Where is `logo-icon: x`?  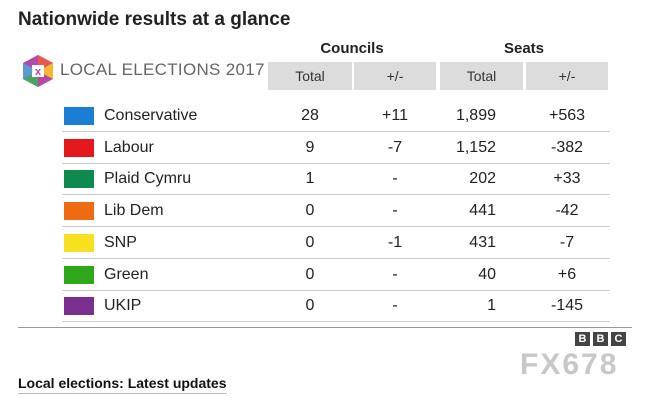 logo-icon: x is located at coordinates (38, 71).